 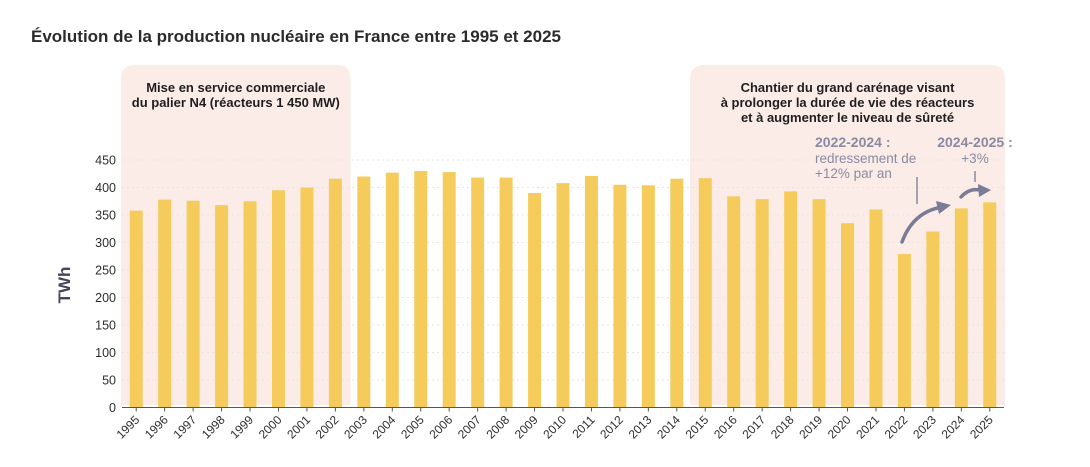 I want to click on x-tick-label: 2009, so click(x=526, y=426).